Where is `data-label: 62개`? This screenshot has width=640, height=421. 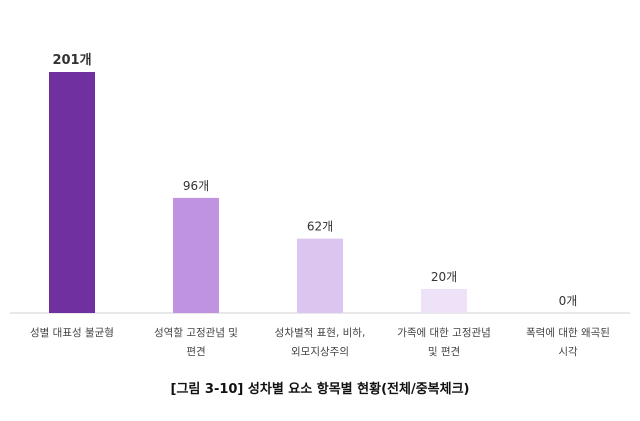 data-label: 62개 is located at coordinates (320, 227).